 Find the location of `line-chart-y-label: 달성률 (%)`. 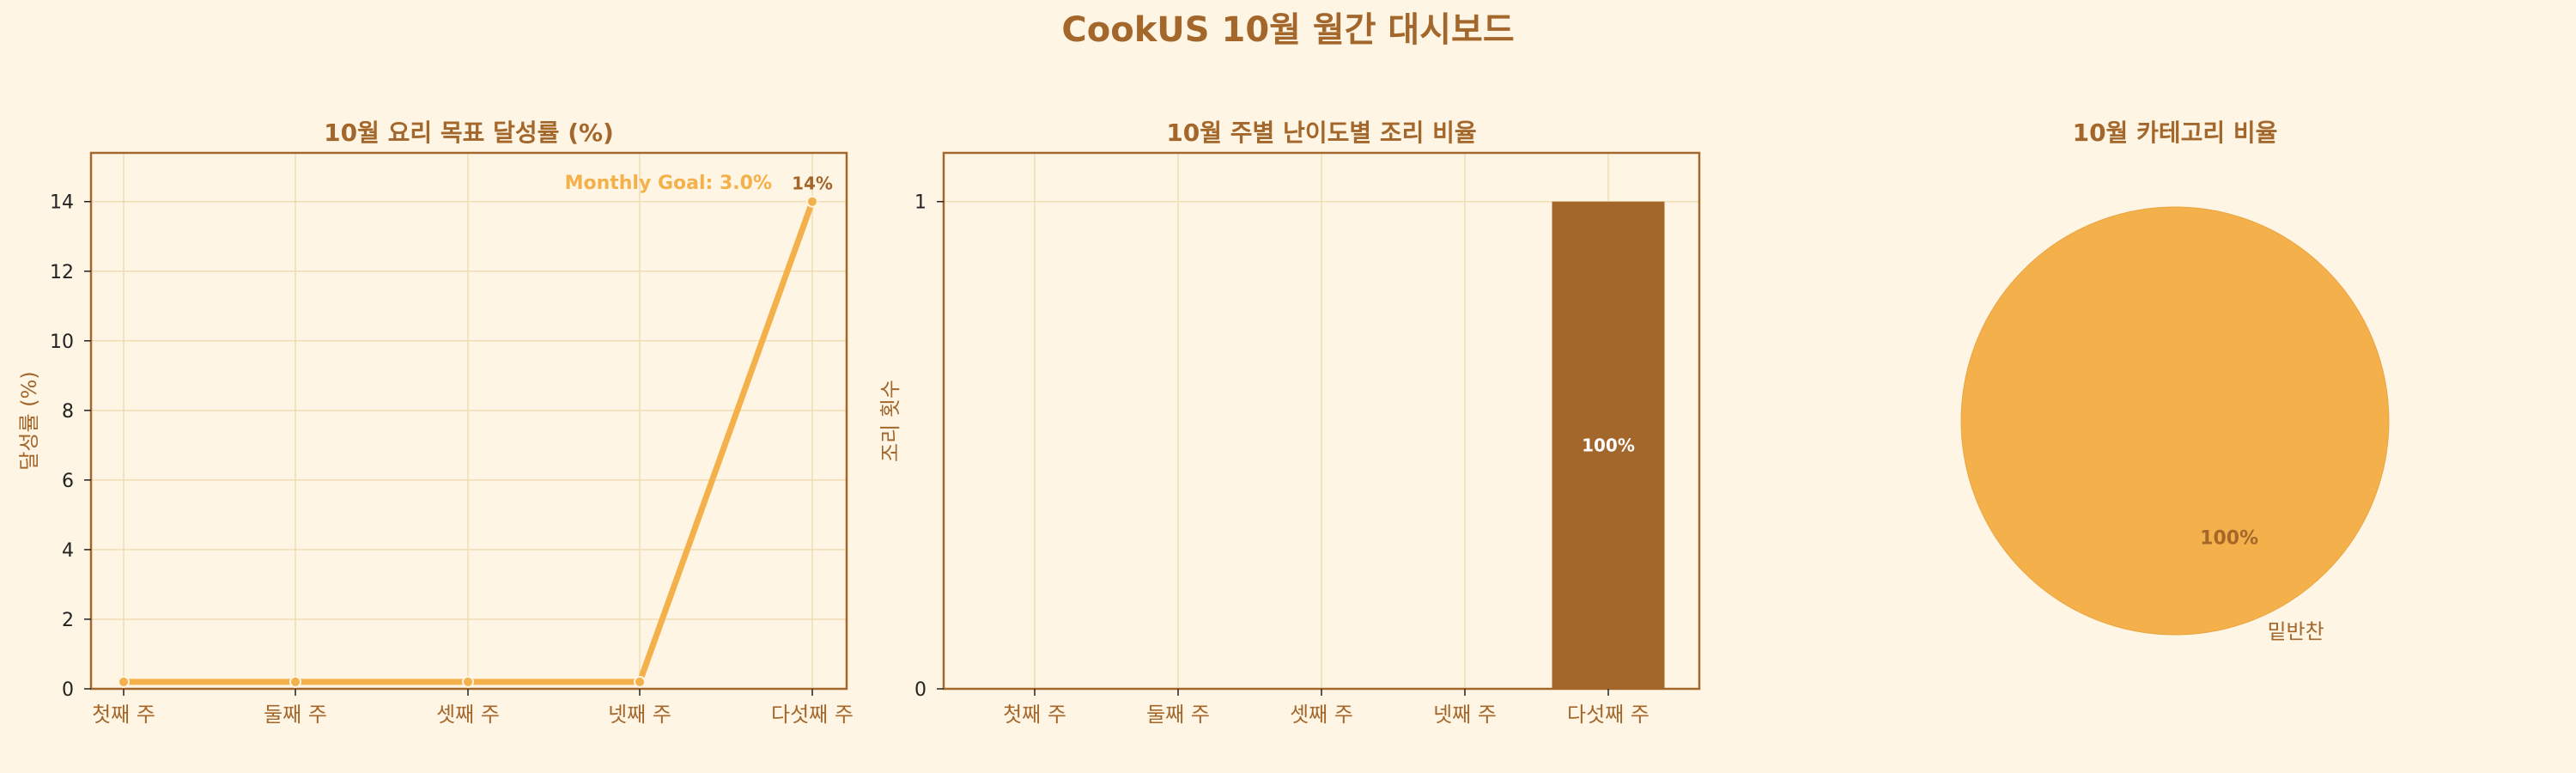

line-chart-y-label: 달성률 (%) is located at coordinates (29, 420).